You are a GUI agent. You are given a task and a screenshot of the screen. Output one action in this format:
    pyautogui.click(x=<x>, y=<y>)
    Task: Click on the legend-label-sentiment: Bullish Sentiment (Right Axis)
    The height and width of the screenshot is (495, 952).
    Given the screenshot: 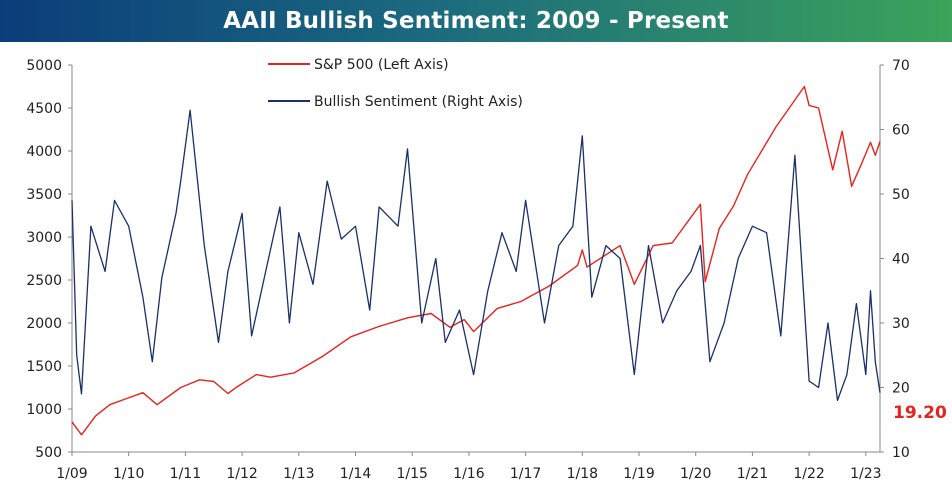 What is the action you would take?
    pyautogui.click(x=418, y=102)
    